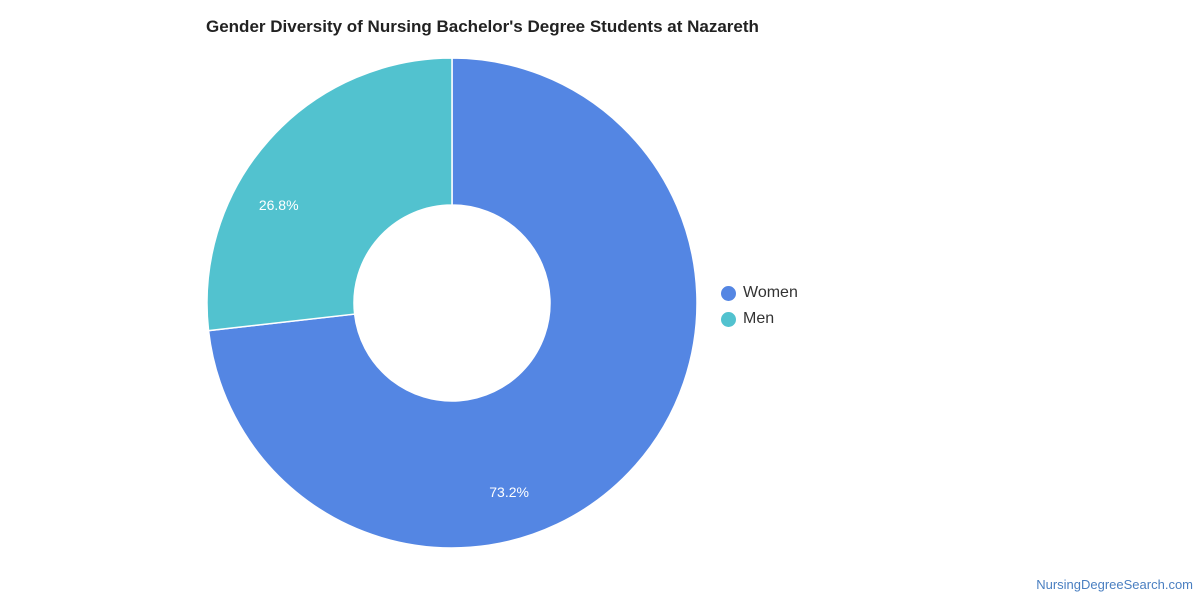  What do you see at coordinates (1114, 584) in the screenshot?
I see `footer-credit-link: NursingDegreeSearch.com` at bounding box center [1114, 584].